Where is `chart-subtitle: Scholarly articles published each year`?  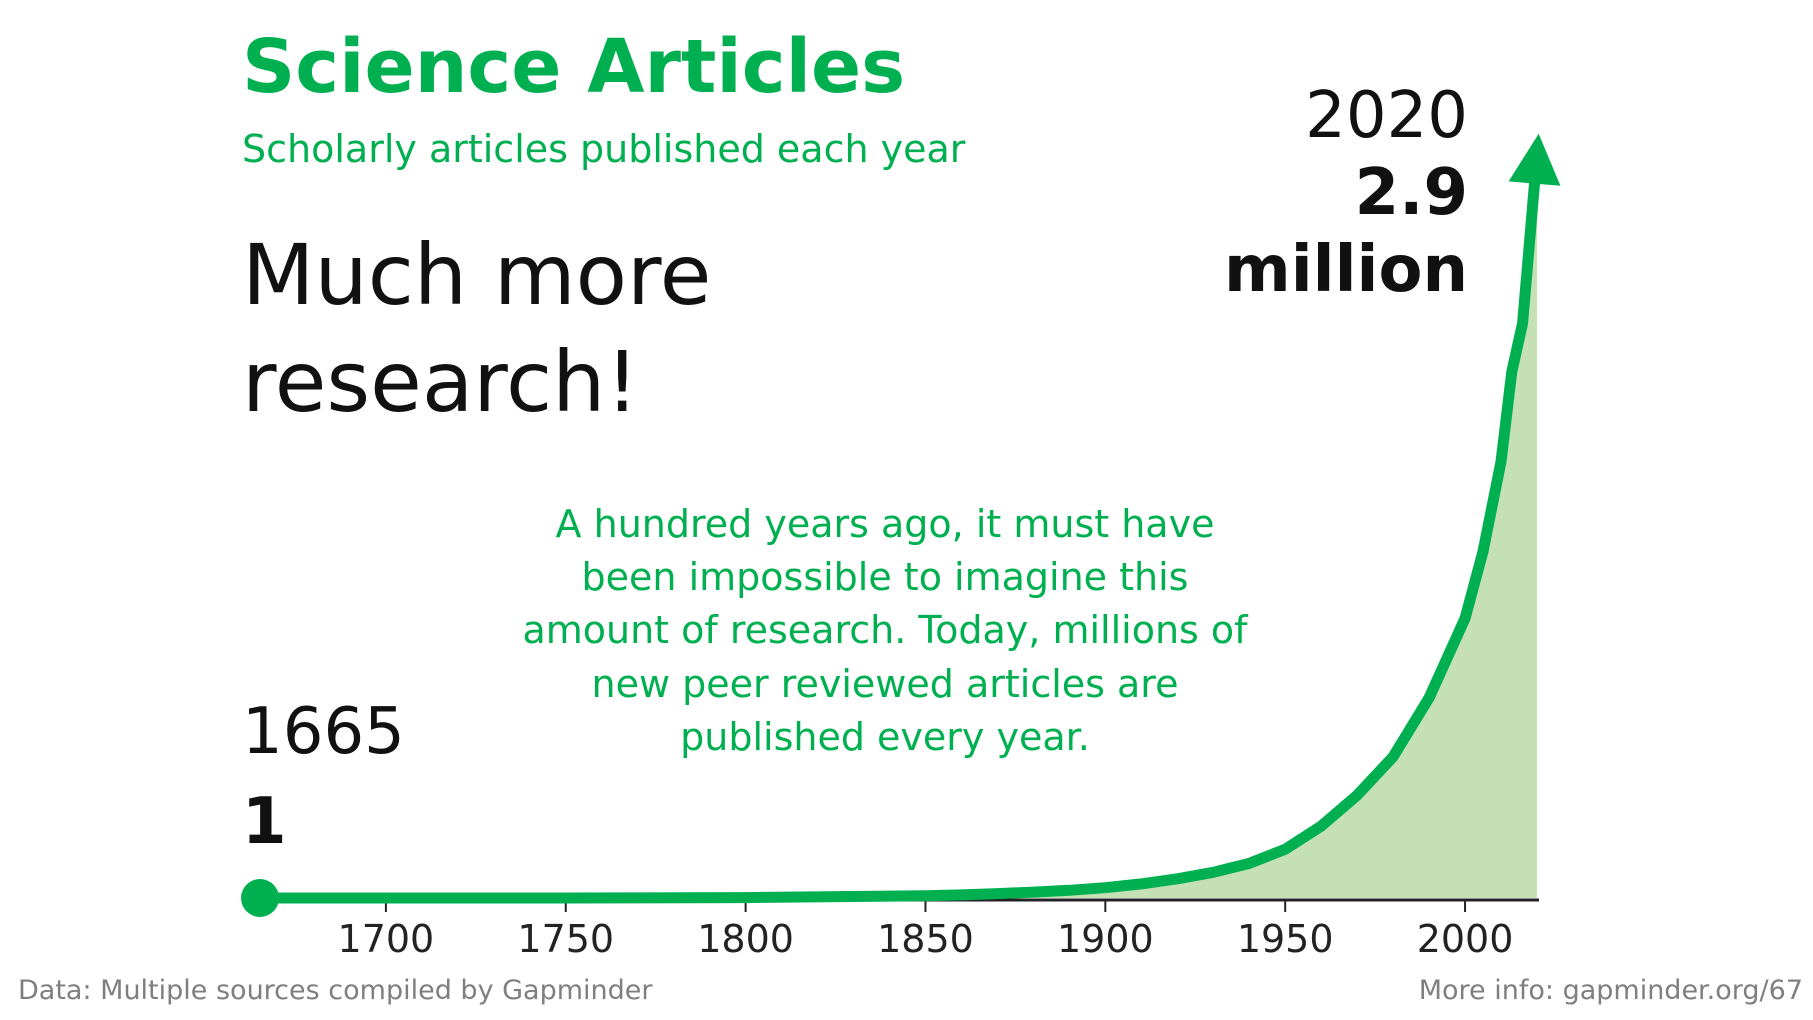 chart-subtitle: Scholarly articles published each year is located at coordinates (604, 149).